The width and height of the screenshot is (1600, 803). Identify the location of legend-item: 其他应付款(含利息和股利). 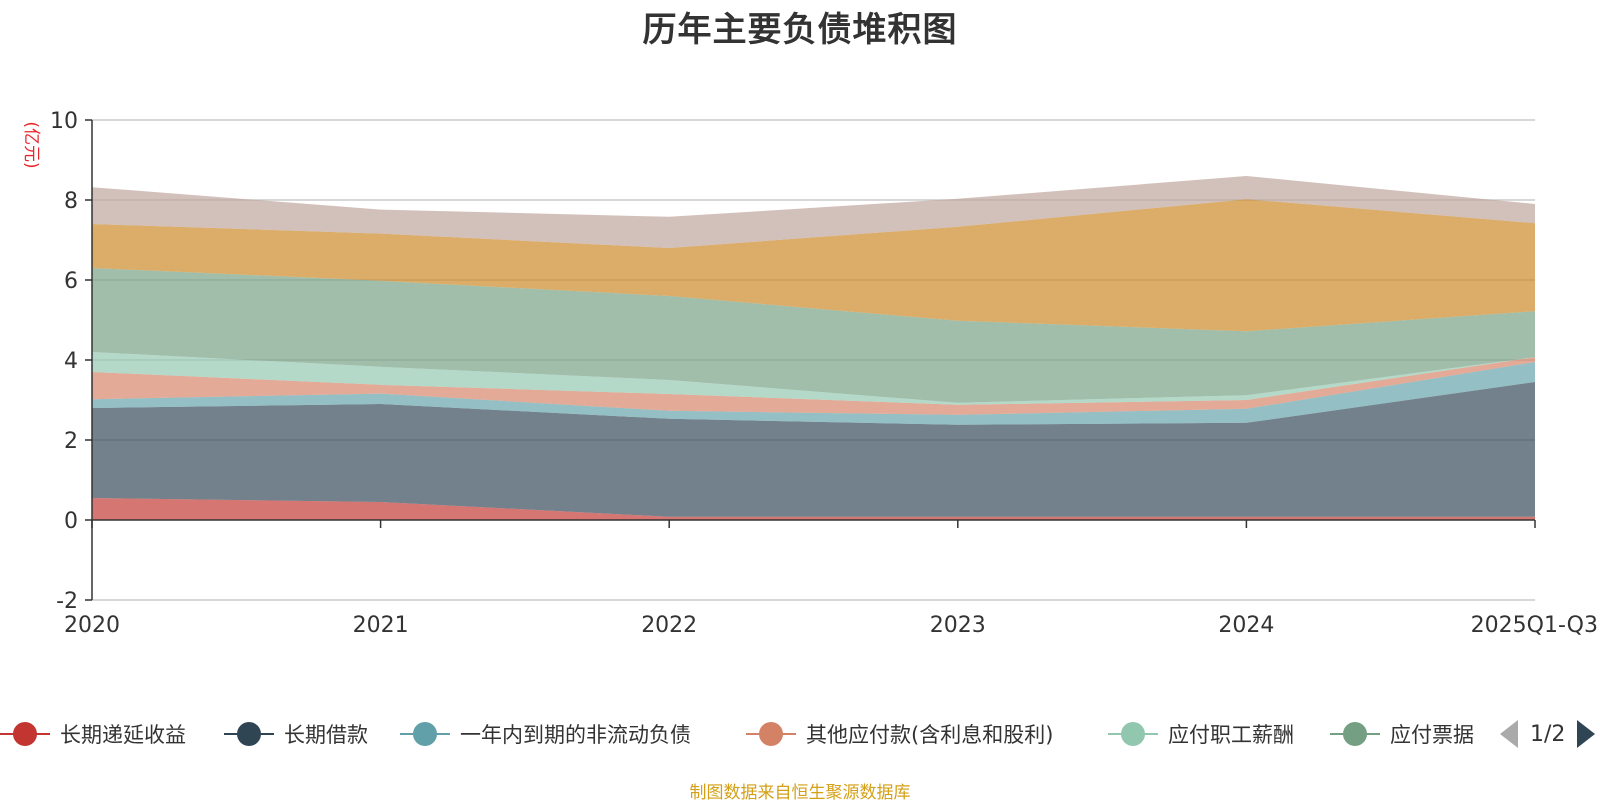
(899, 734).